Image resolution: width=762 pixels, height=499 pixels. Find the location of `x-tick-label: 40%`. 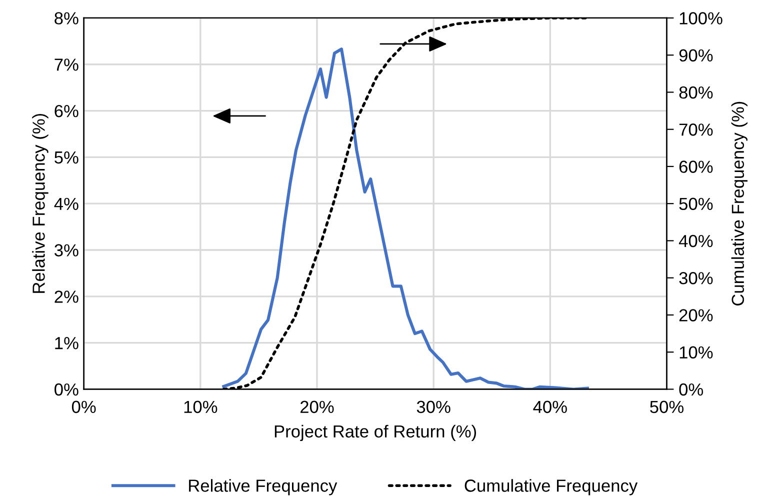

x-tick-label: 40% is located at coordinates (550, 407).